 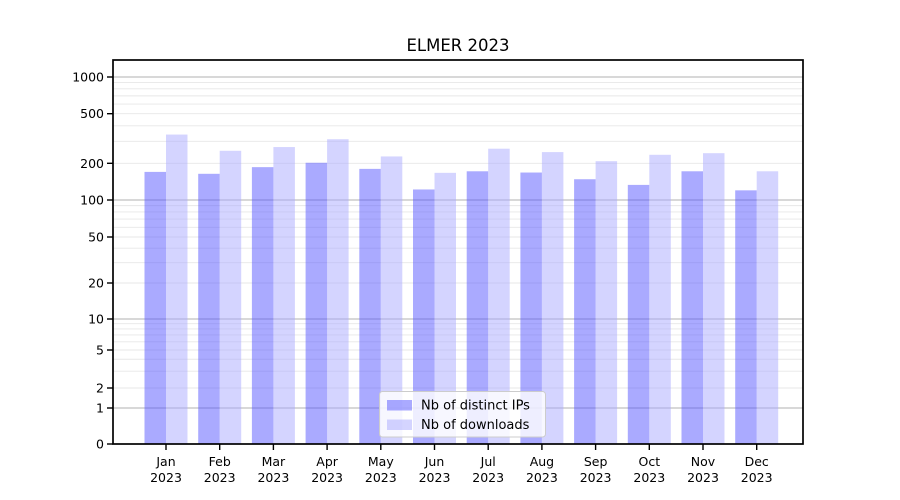 I want to click on bar-ips-jun, so click(x=424, y=316).